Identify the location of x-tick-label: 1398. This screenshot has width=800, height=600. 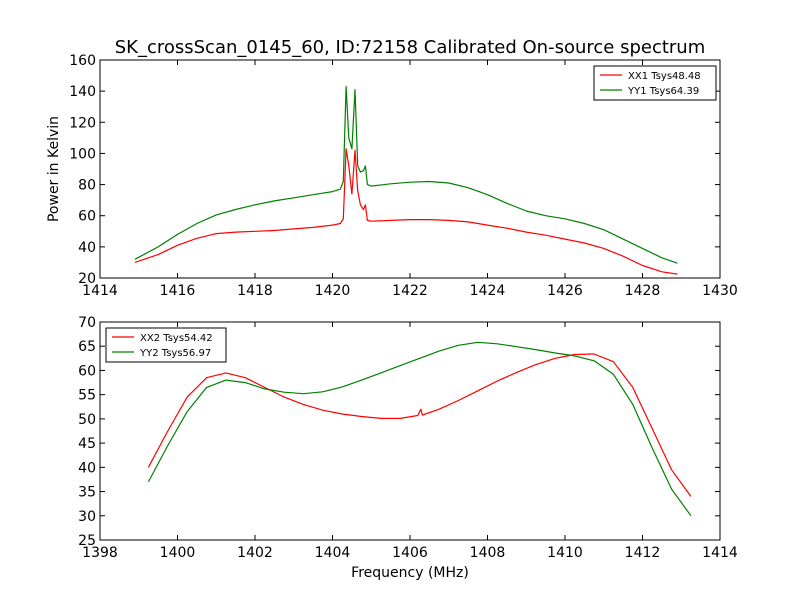
(100, 553).